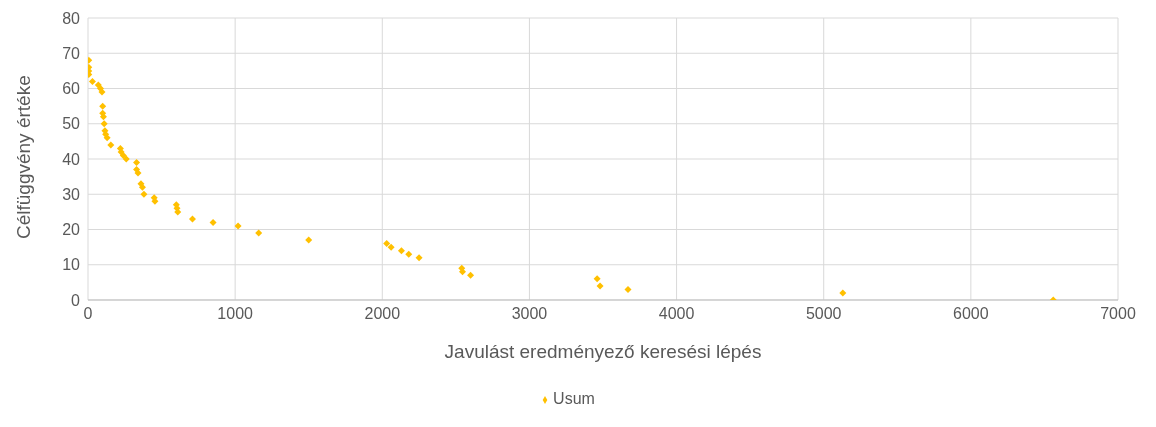 This screenshot has height=427, width=1156. What do you see at coordinates (71, 265) in the screenshot?
I see `y-tick-label: 10` at bounding box center [71, 265].